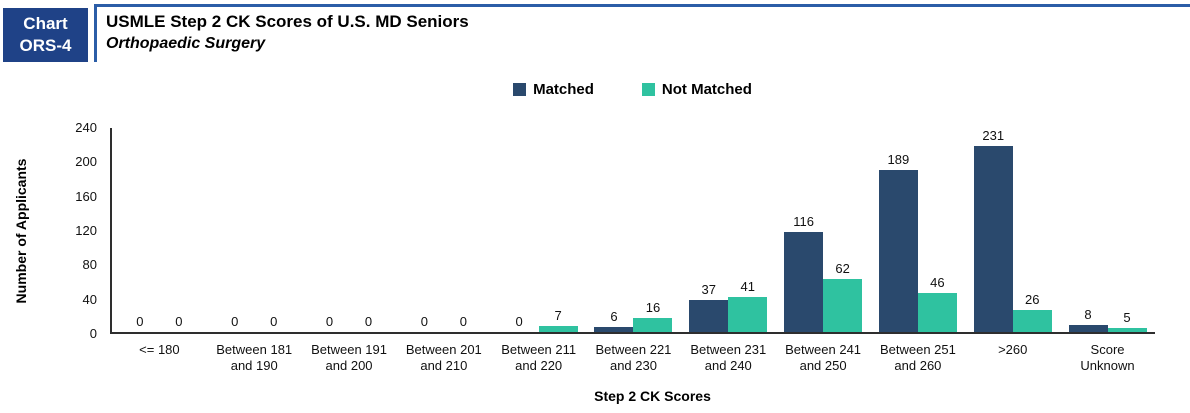  I want to click on bar-value-label: 46, so click(937, 282).